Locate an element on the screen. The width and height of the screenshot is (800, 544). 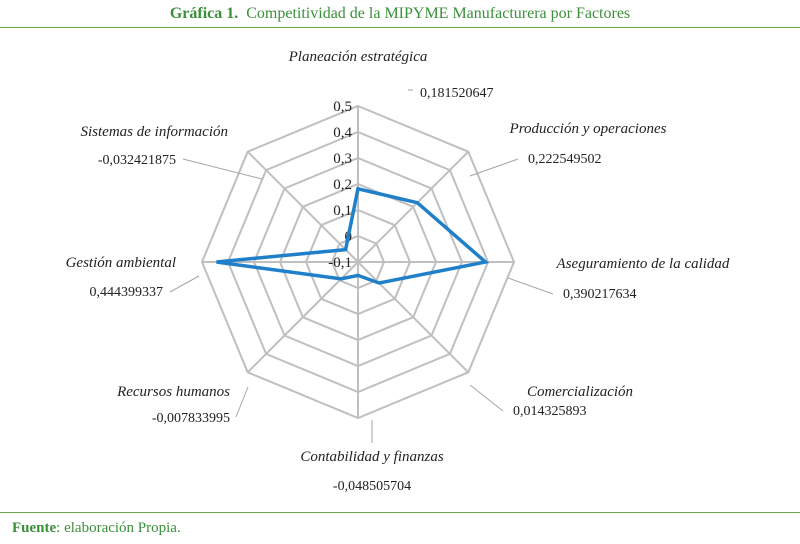
tick-label: 0,1 is located at coordinates (342, 211).